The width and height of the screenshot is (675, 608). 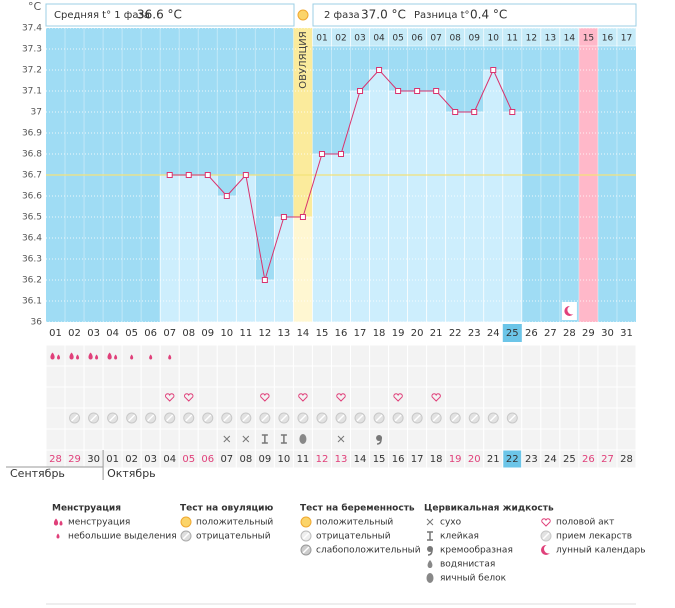 What do you see at coordinates (474, 459) in the screenshot?
I see `date: 20` at bounding box center [474, 459].